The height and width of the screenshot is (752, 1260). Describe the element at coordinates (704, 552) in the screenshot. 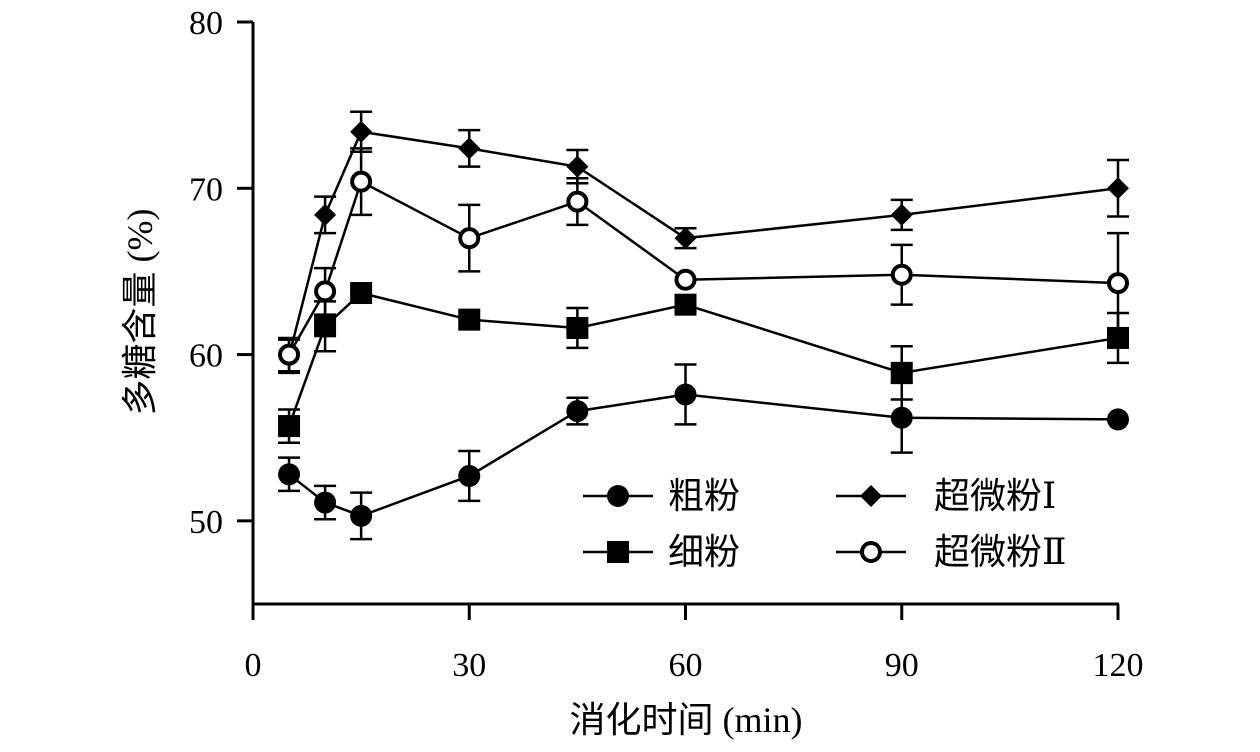

I see `legend-label-2: 细粉` at that location.